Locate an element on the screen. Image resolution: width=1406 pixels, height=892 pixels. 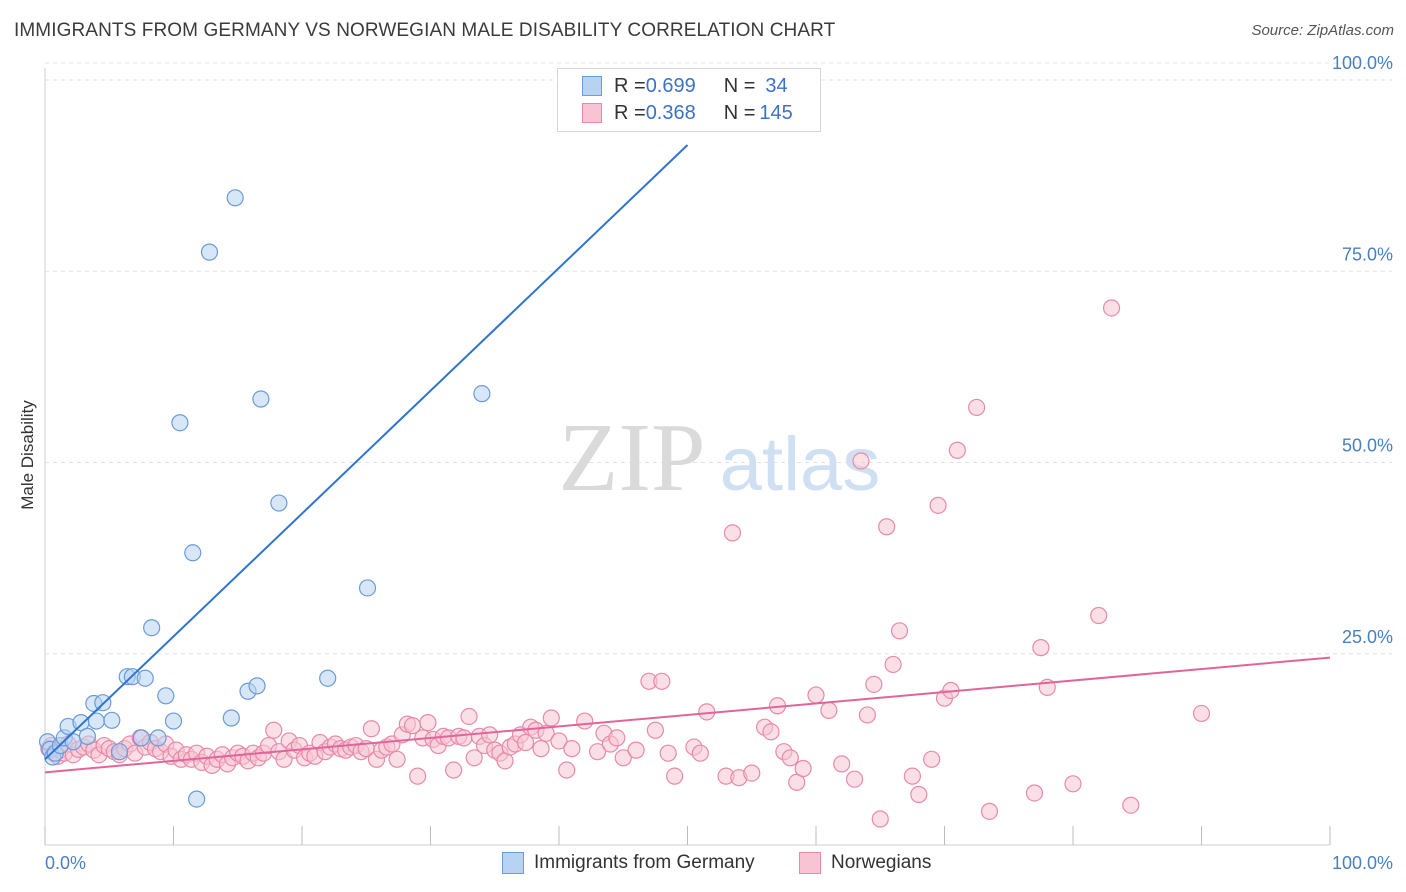
y-tick-label: 25.0% is located at coordinates (1367, 637).